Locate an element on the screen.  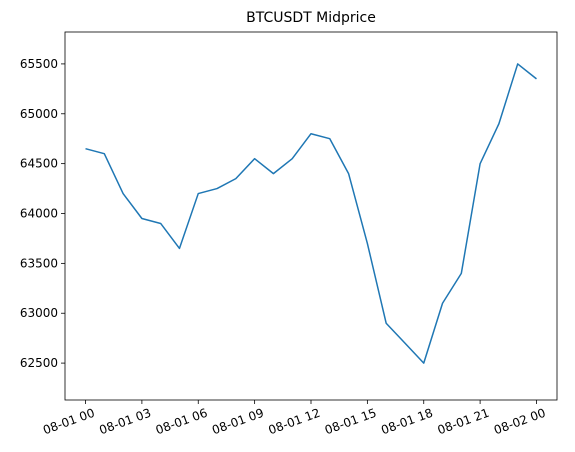
y-tick-label: 64000 is located at coordinates (39, 214).